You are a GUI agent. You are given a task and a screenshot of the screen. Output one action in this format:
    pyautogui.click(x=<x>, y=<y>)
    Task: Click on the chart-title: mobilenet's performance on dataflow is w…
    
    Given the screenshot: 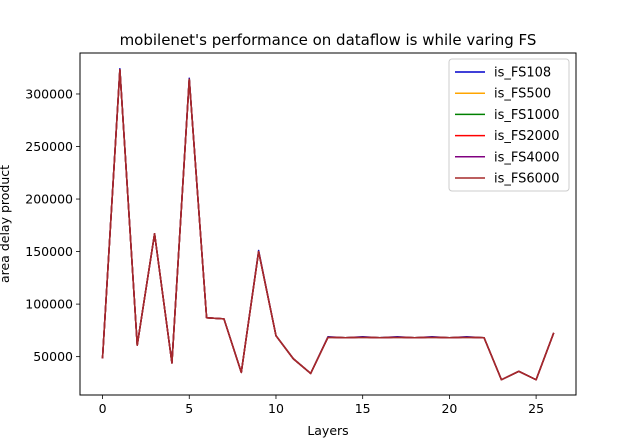 What is the action you would take?
    pyautogui.click(x=328, y=40)
    